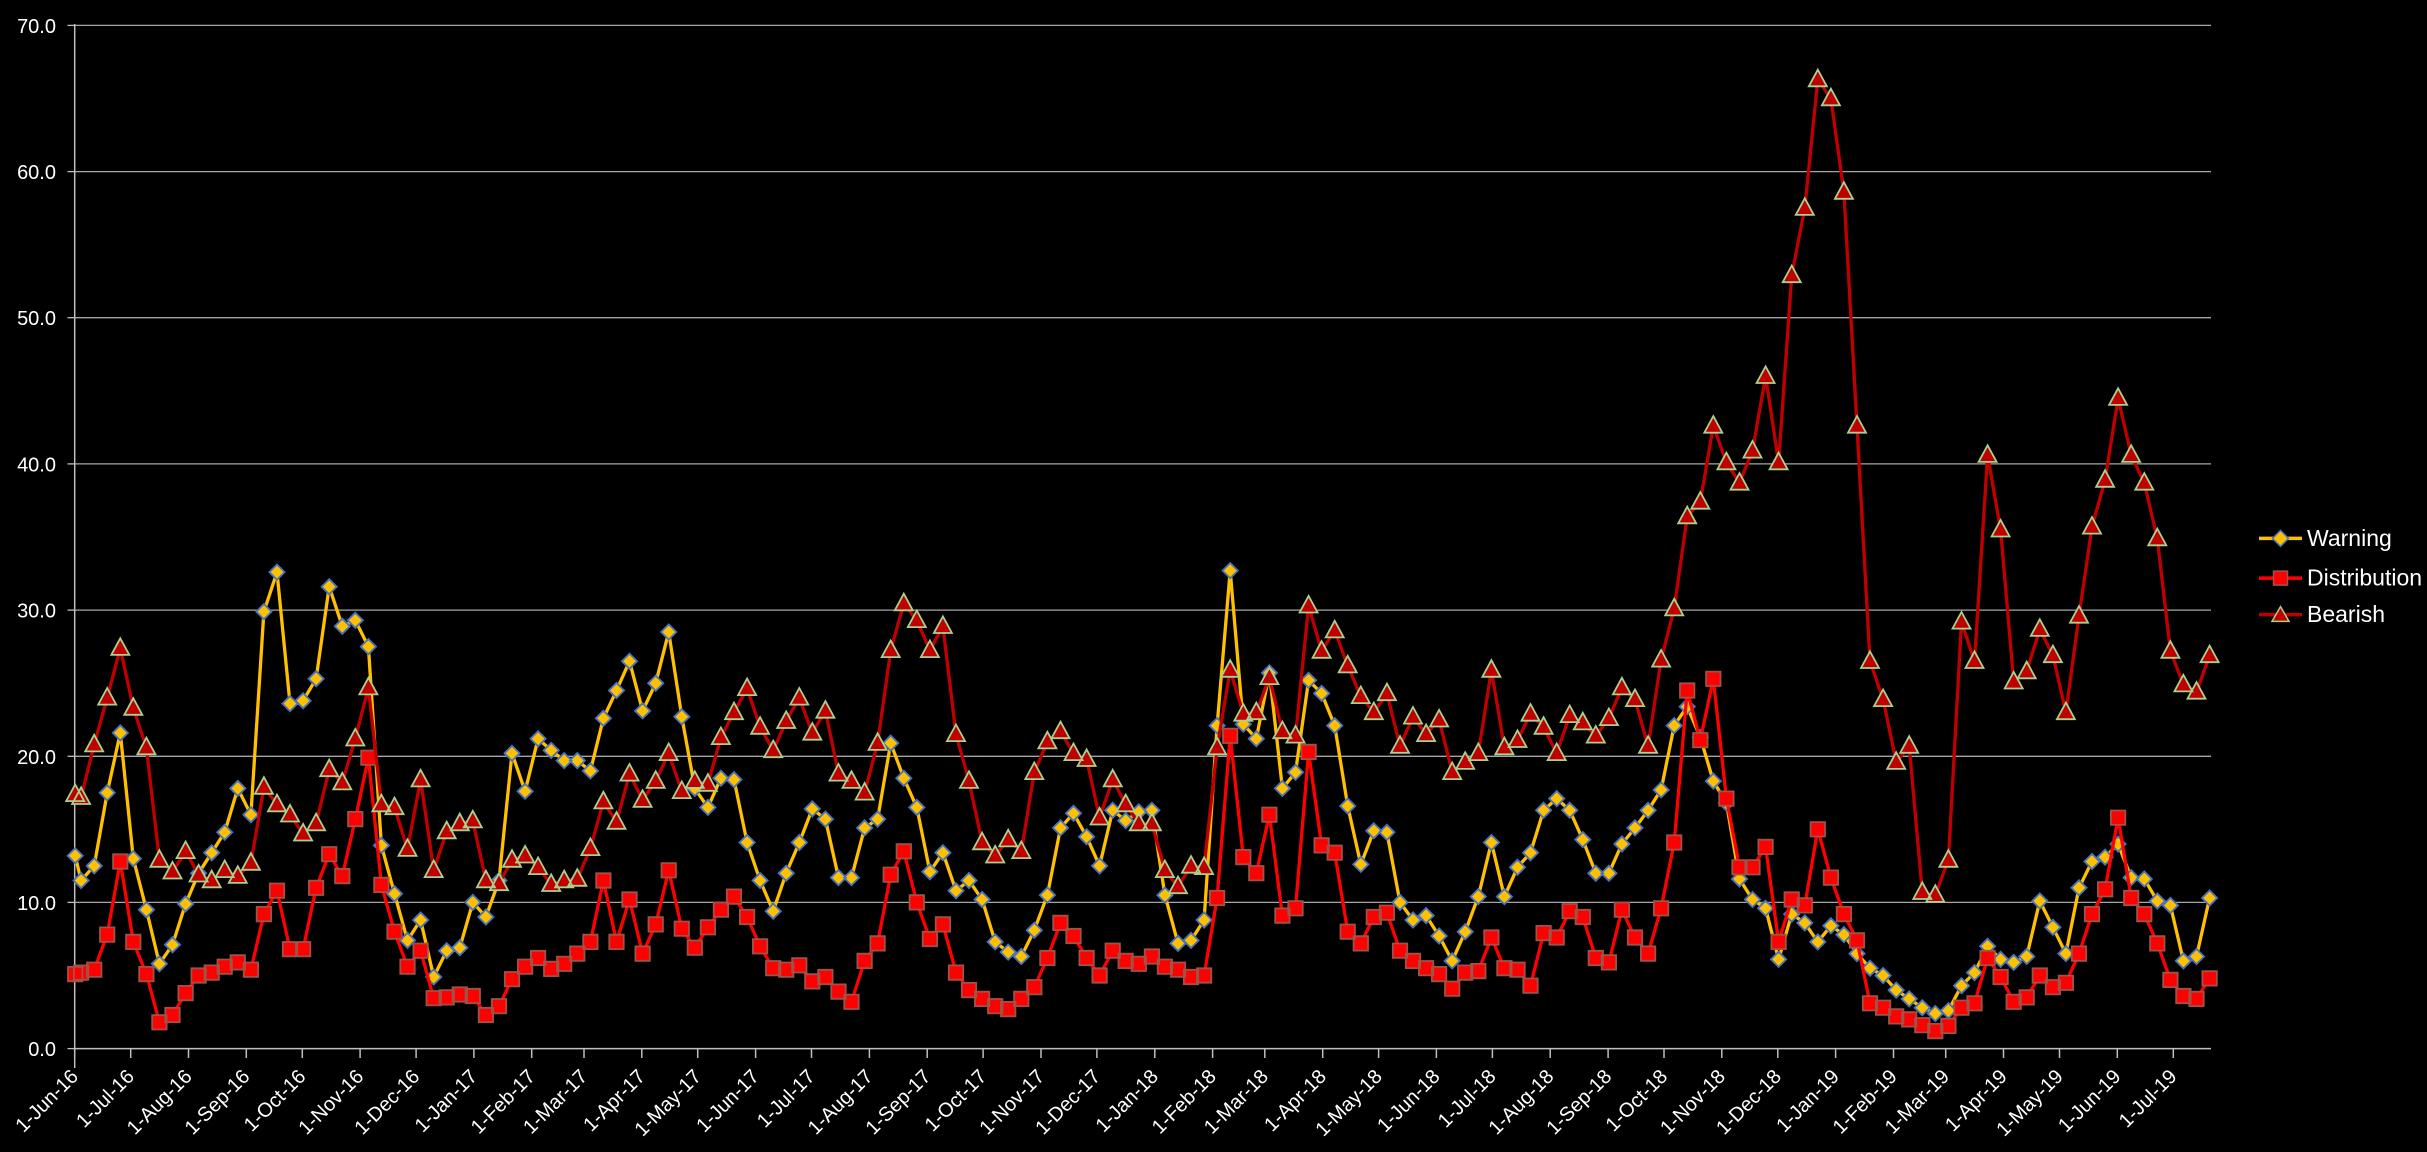 The height and width of the screenshot is (1152, 2427). I want to click on svg-text: 50.0, so click(36, 319).